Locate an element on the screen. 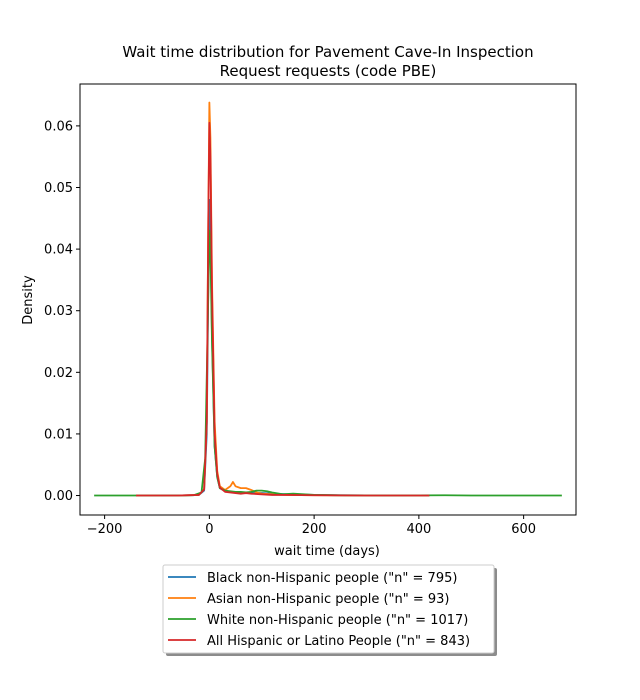 The image size is (640, 700). legend-box is located at coordinates (328, 609).